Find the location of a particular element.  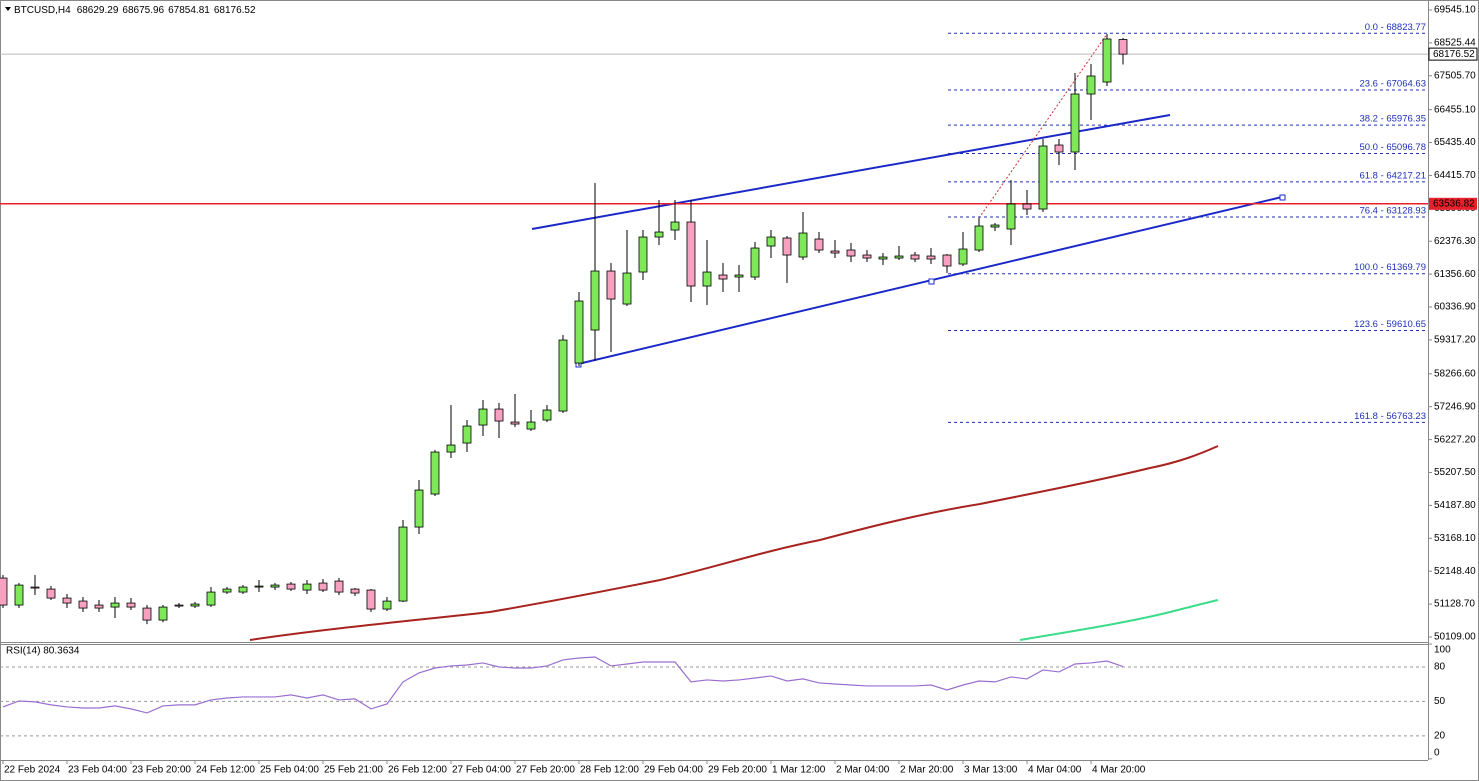

header-open: 68629.29 is located at coordinates (98, 10).